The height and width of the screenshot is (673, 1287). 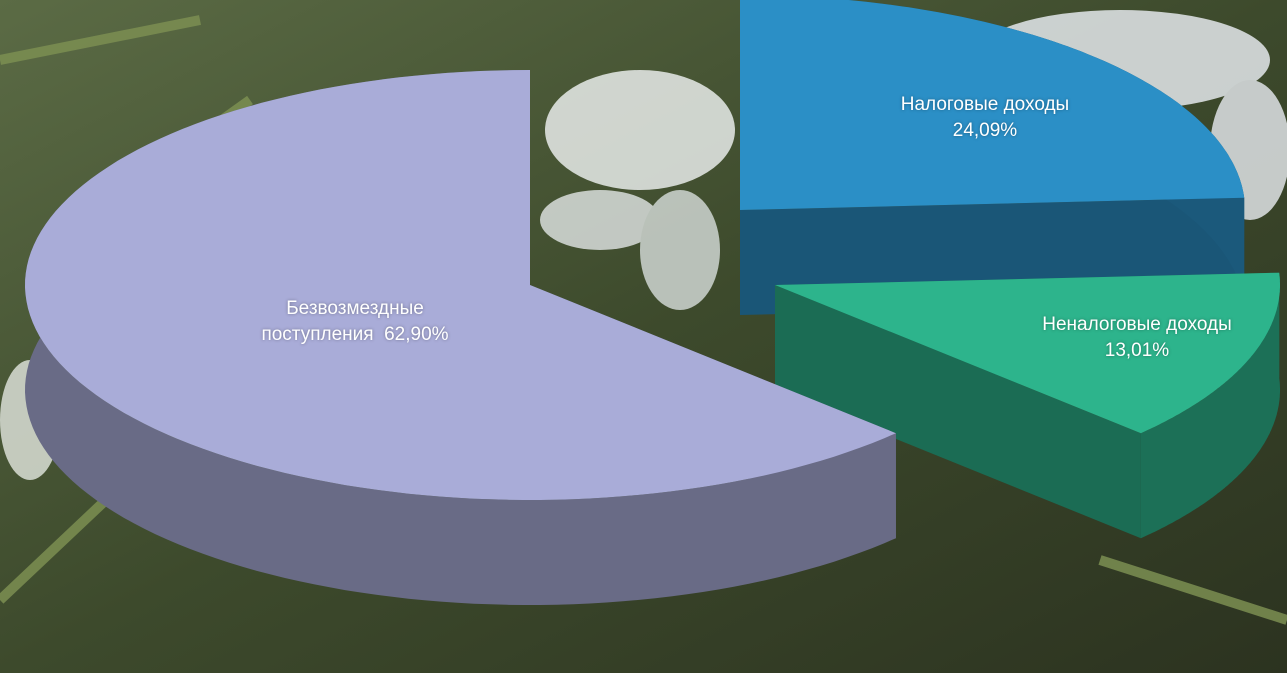 I want to click on slice-wall, so click(x=958, y=412).